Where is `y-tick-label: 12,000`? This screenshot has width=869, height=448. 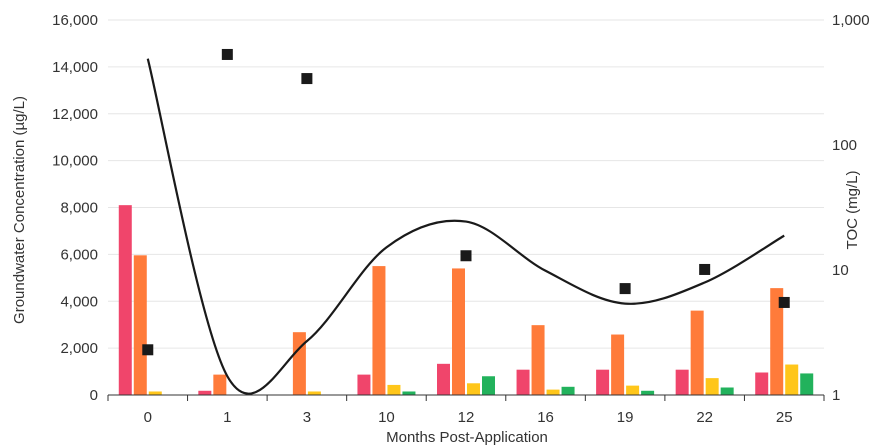
y-tick-label: 12,000 is located at coordinates (75, 114).